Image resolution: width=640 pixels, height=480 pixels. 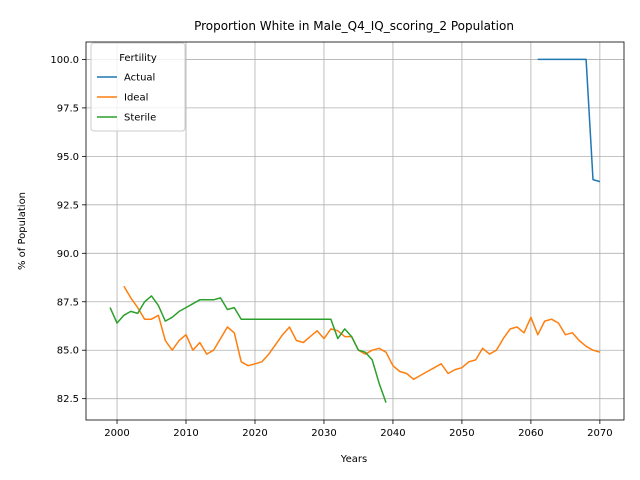 What do you see at coordinates (68, 205) in the screenshot?
I see `y-tick-label: 92.5` at bounding box center [68, 205].